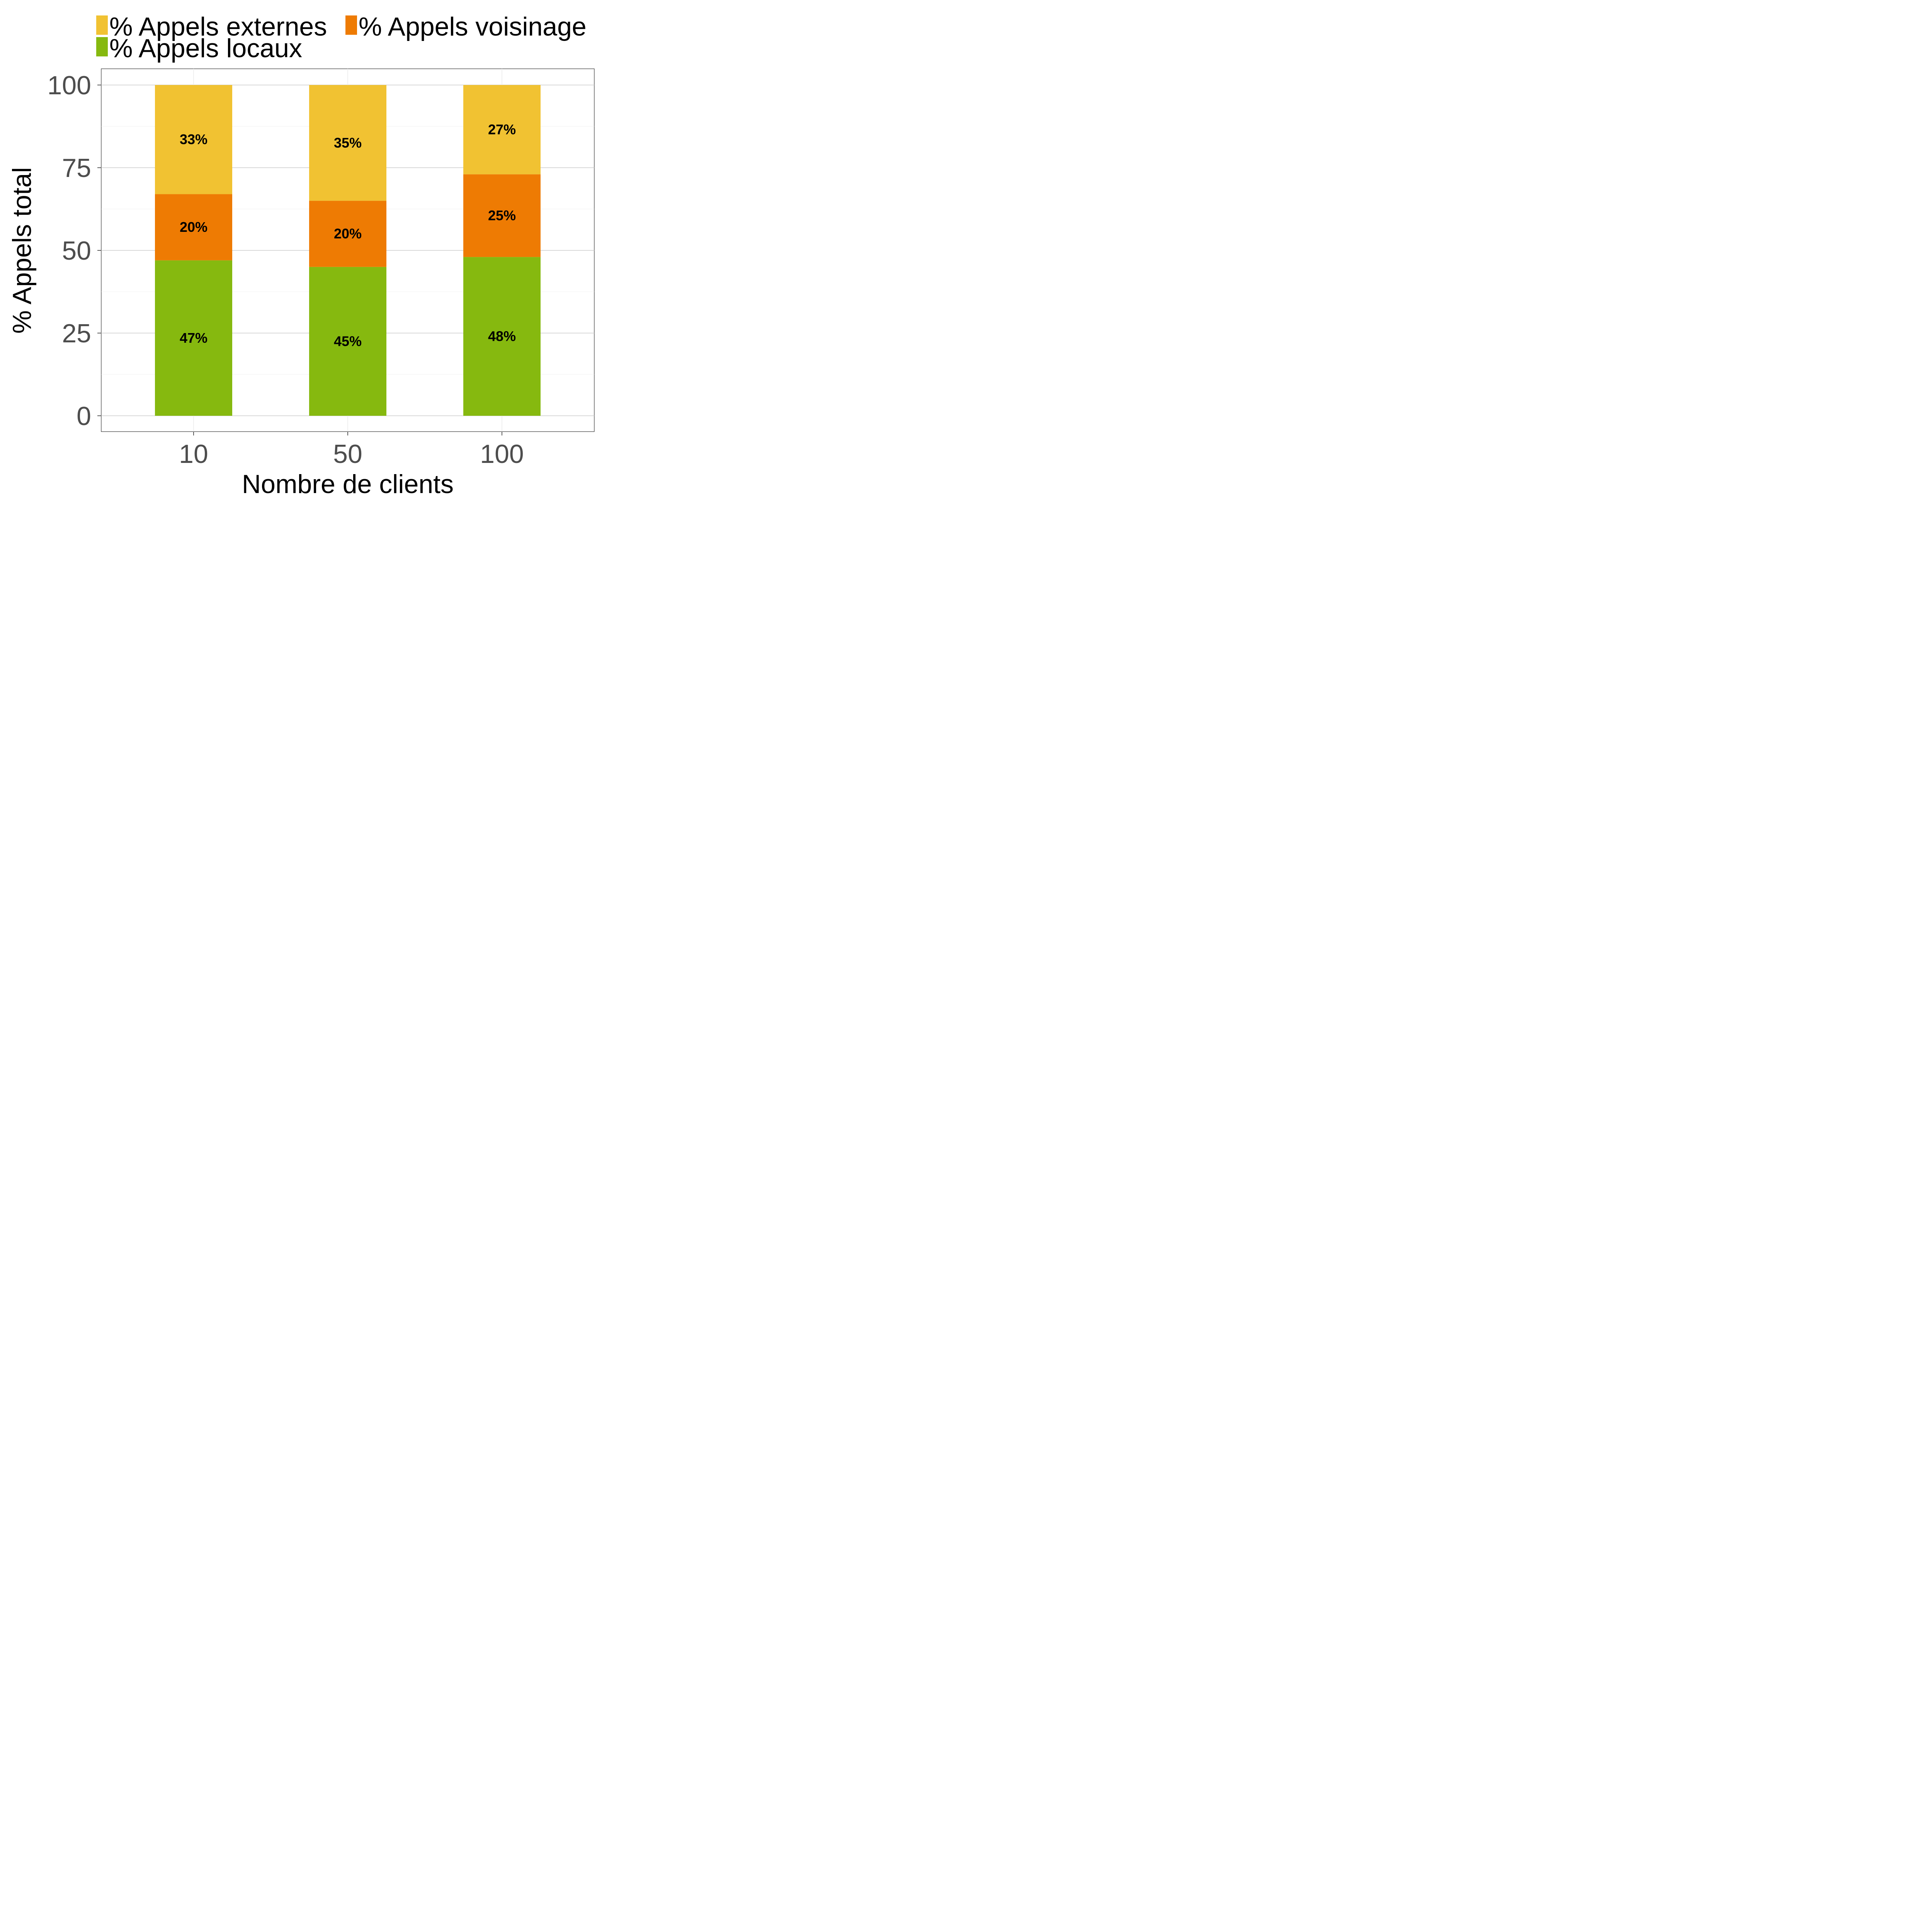 Image resolution: width=1932 pixels, height=1932 pixels. I want to click on x-axis: 10 50 100, so click(351, 450).